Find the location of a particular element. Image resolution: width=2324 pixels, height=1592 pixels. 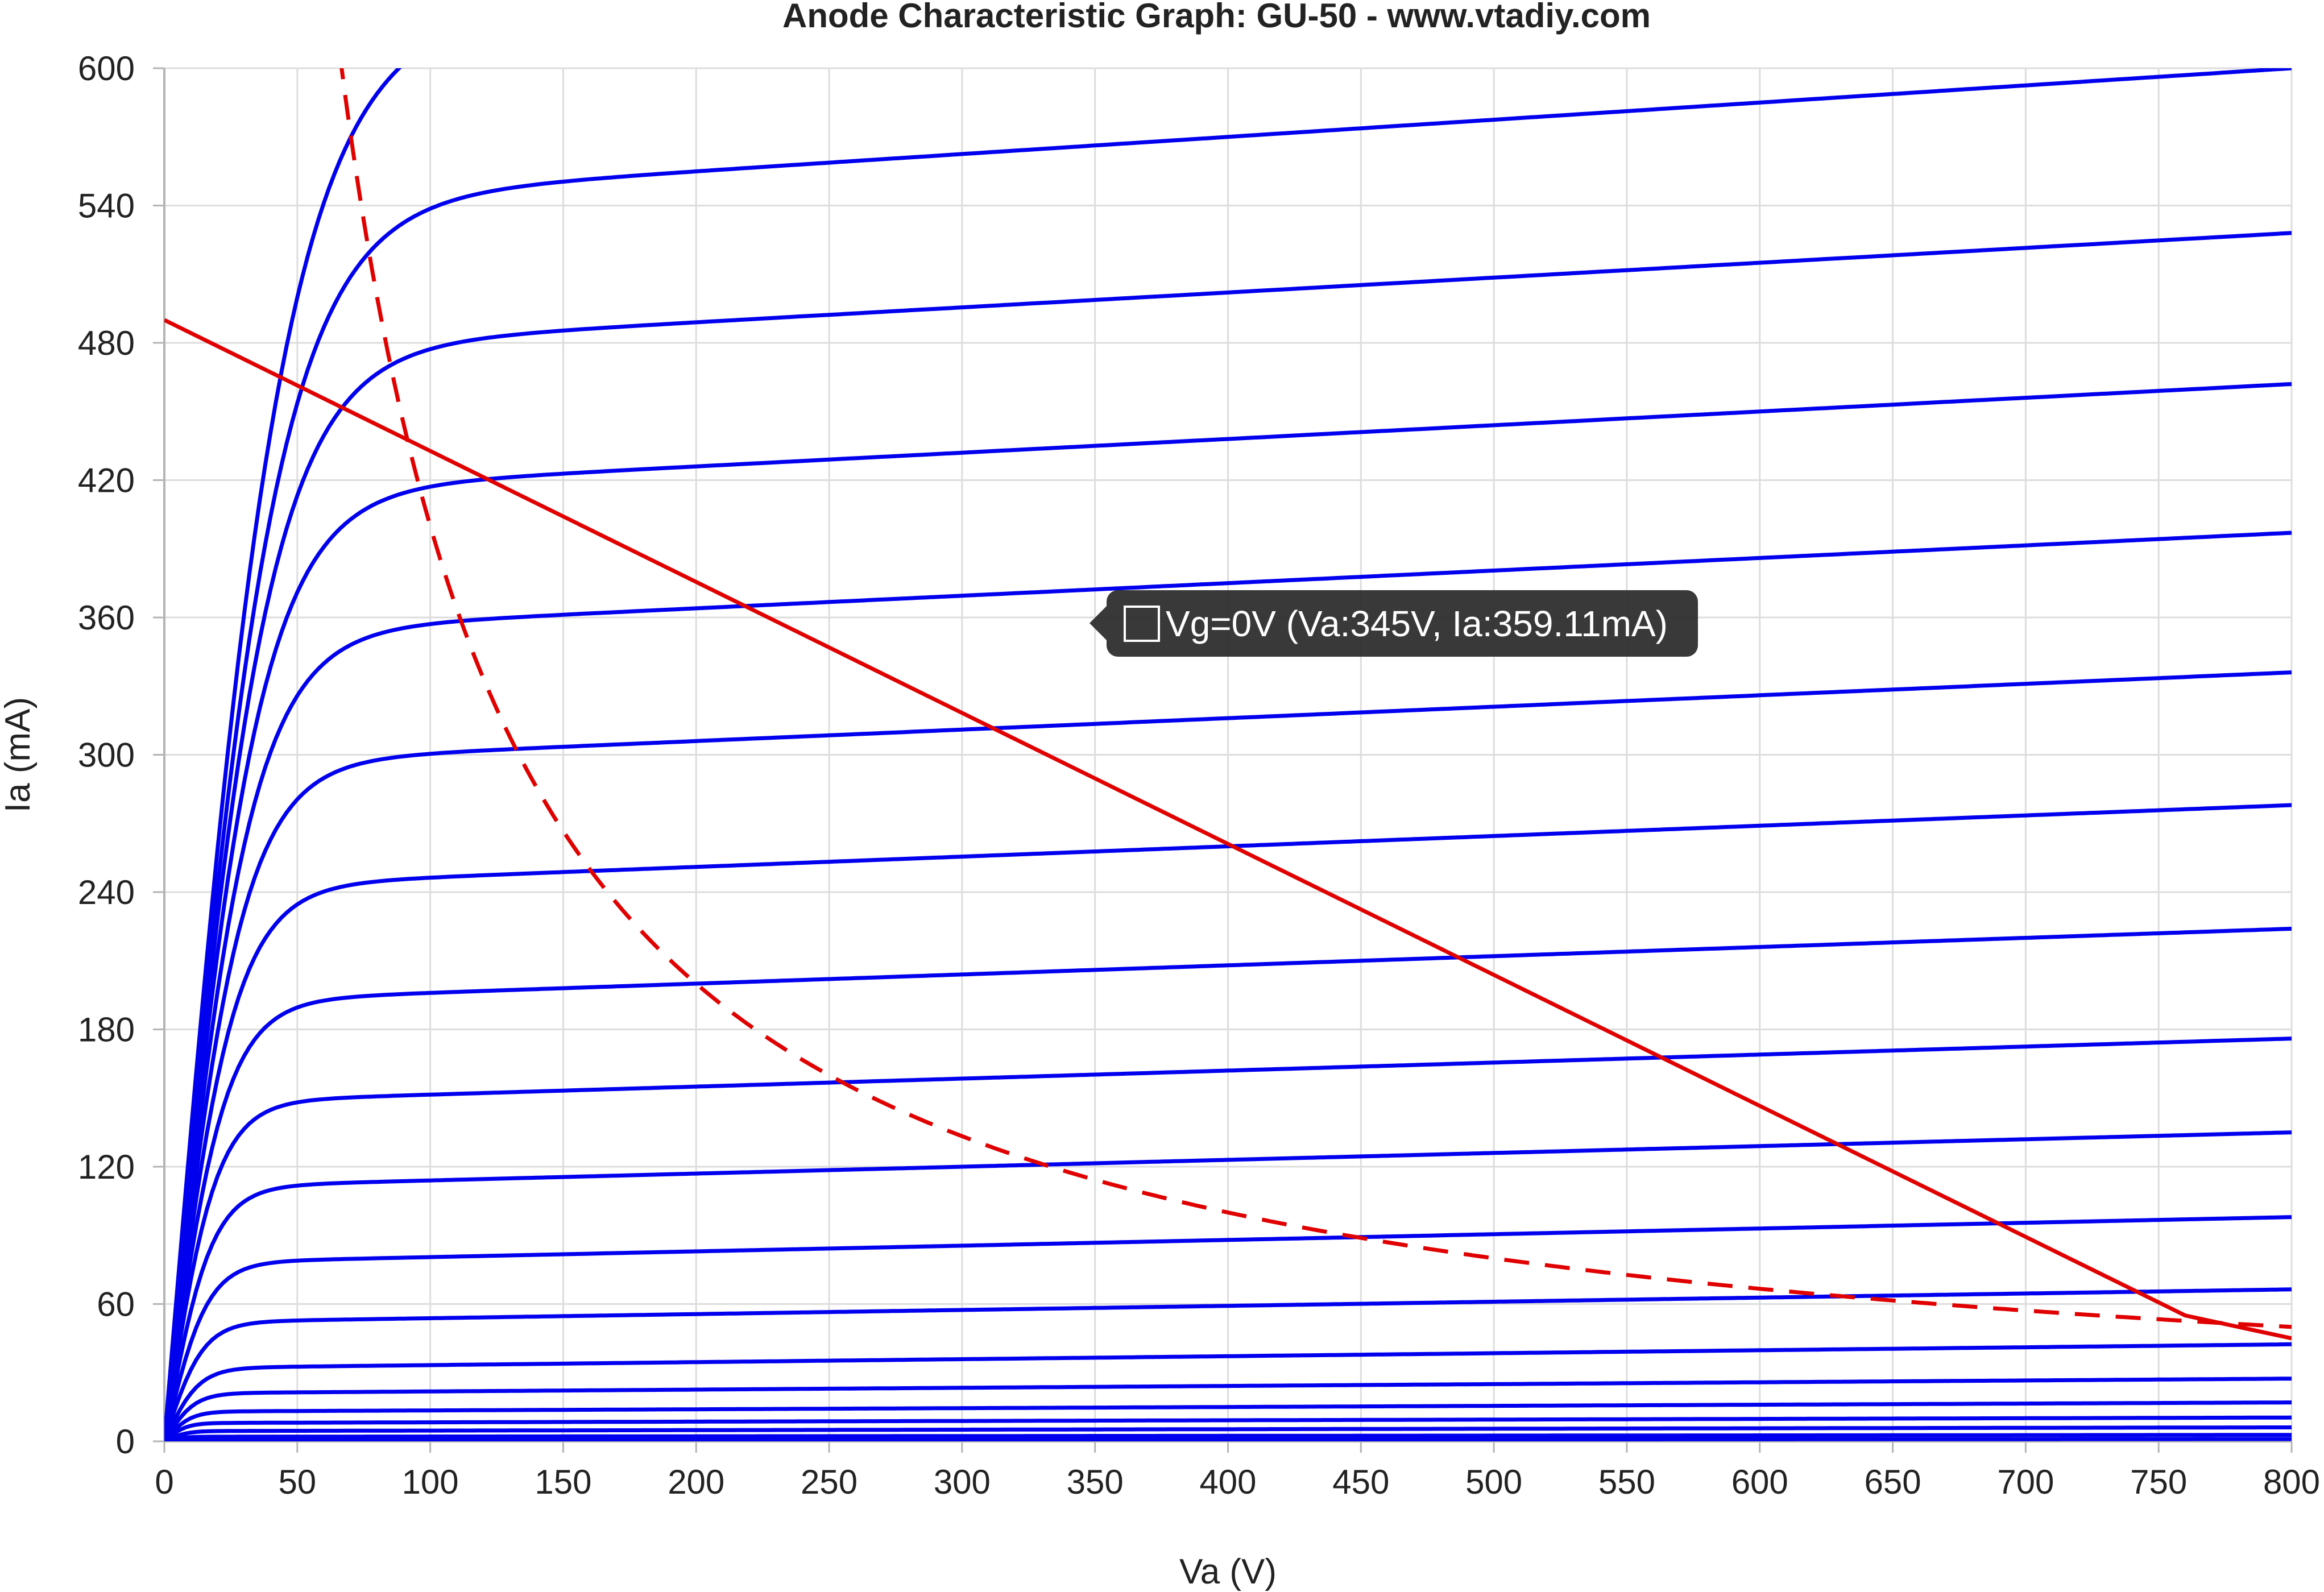

x-tick-label: 700 is located at coordinates (2025, 1482).